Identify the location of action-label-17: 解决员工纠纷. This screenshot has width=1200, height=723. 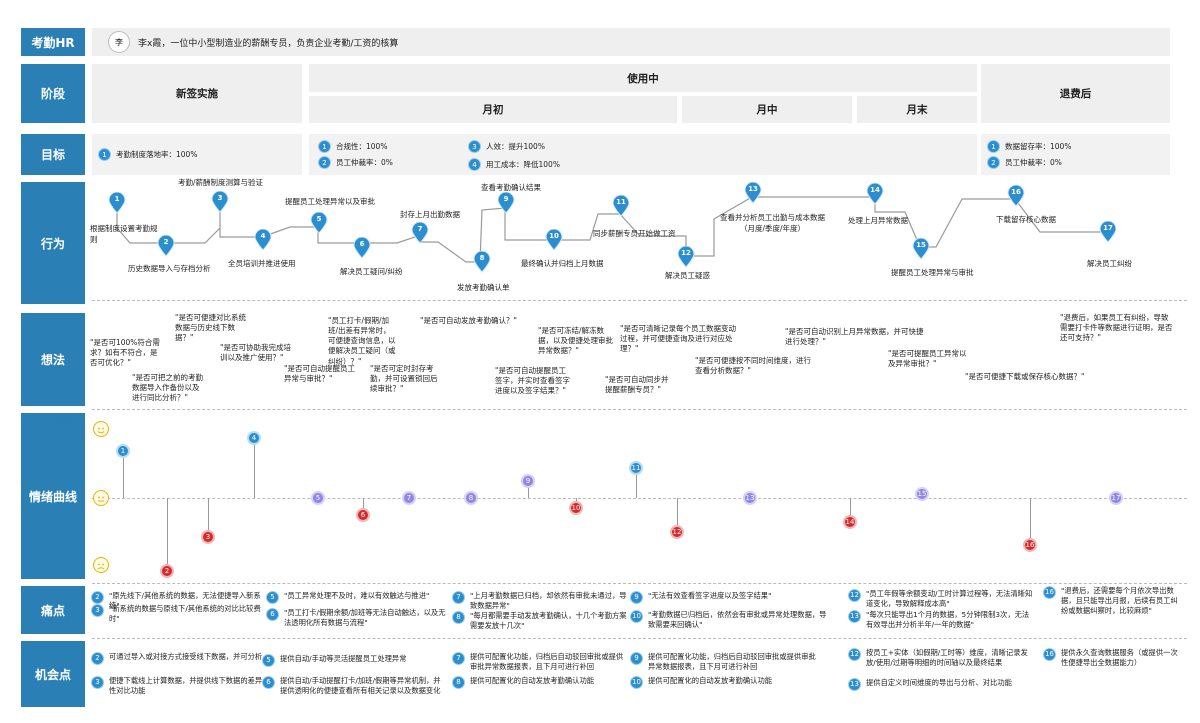
(1109, 263).